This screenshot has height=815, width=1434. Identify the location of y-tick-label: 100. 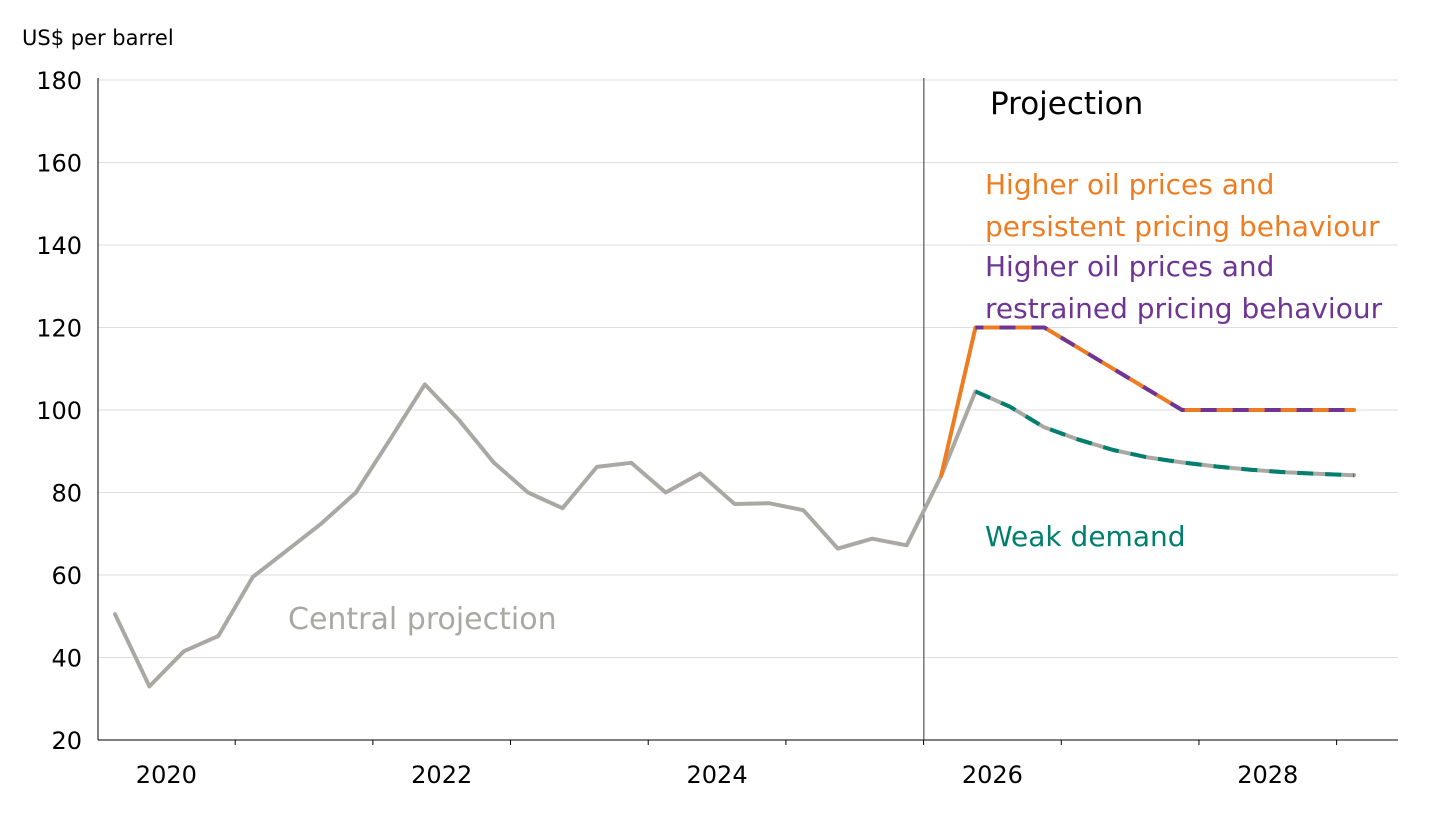
(59, 411).